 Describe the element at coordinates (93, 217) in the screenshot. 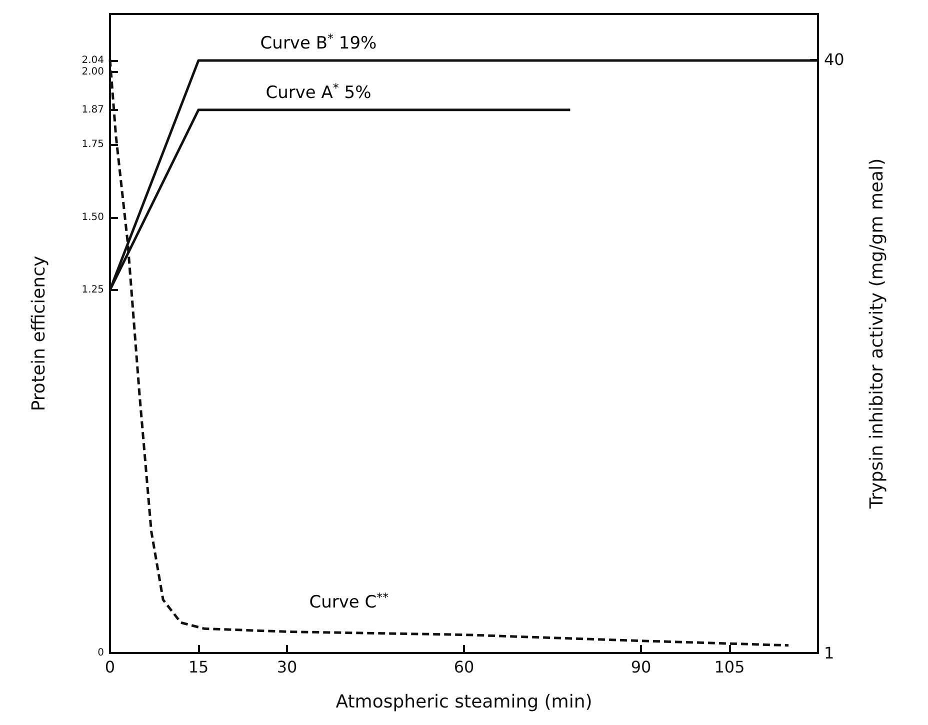

I see `y-tick-label: 1.50` at that location.